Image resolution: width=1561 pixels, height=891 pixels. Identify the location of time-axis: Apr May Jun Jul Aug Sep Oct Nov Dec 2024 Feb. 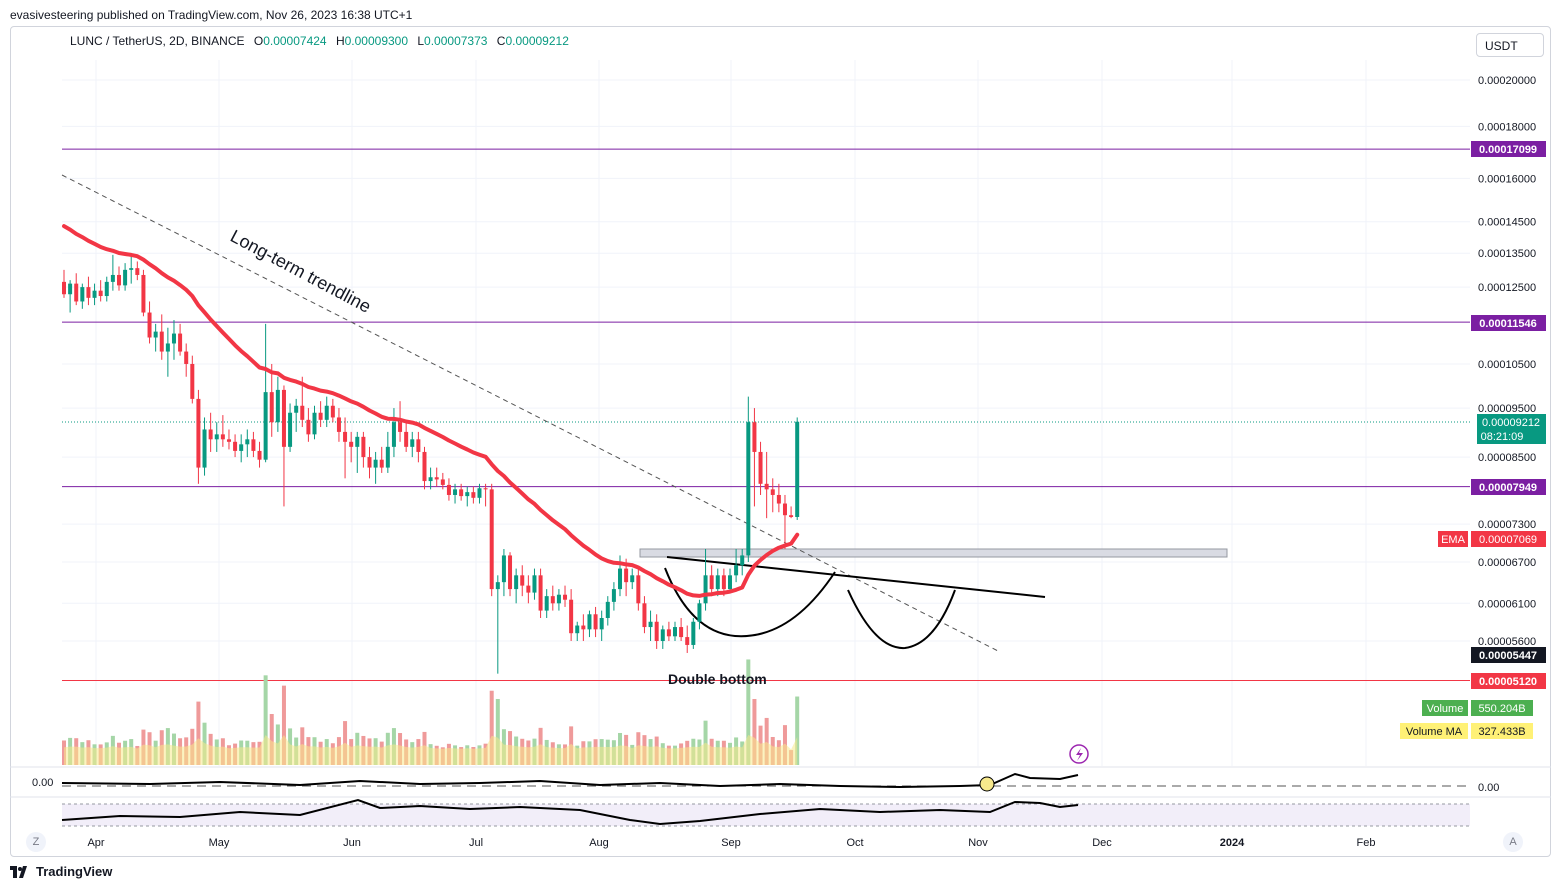
(731, 843).